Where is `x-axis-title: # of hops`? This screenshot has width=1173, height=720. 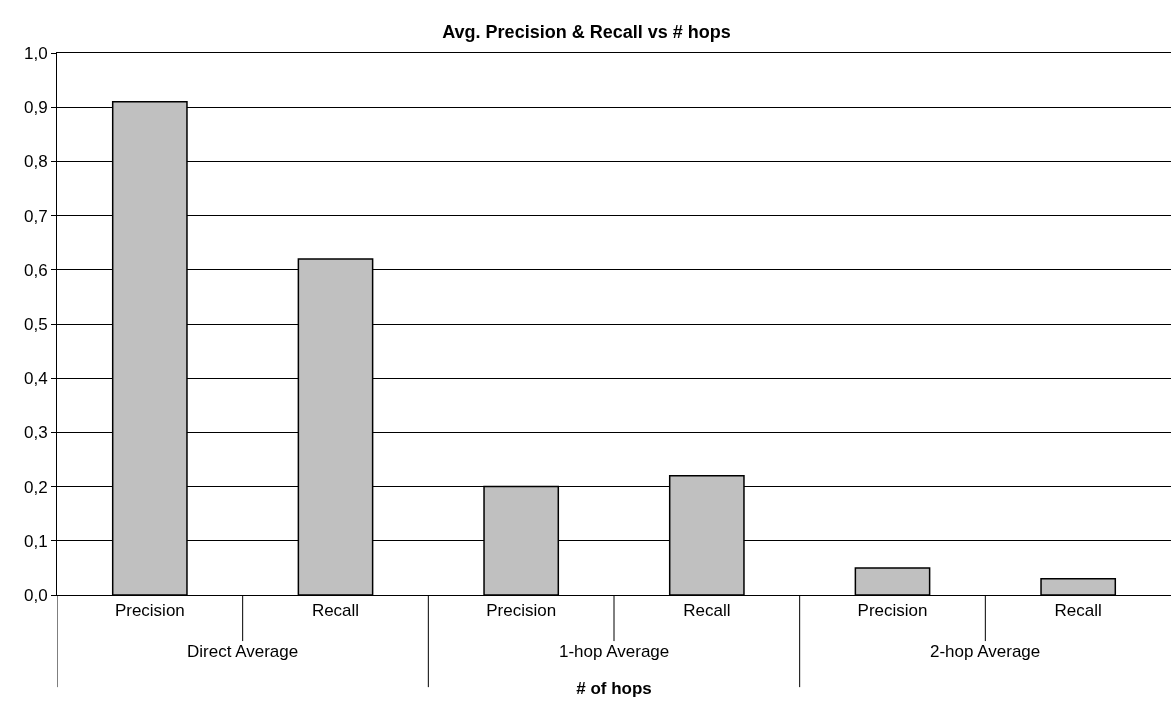 x-axis-title: # of hops is located at coordinates (614, 688).